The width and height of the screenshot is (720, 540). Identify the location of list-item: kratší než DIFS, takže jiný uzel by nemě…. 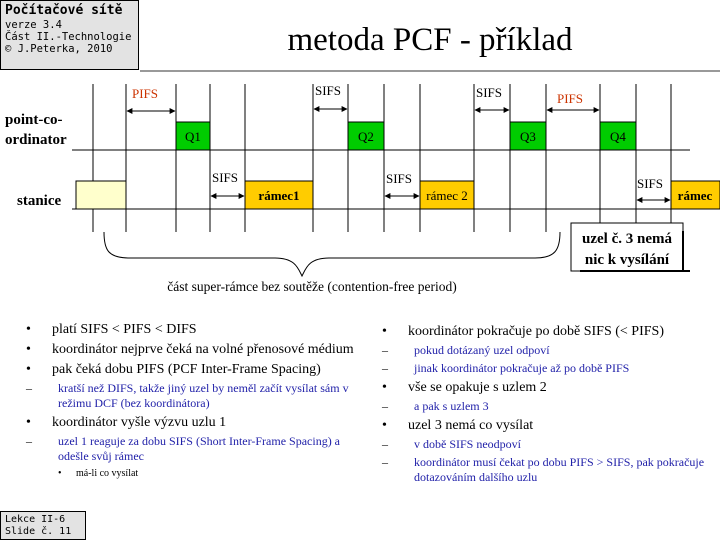
(192, 396).